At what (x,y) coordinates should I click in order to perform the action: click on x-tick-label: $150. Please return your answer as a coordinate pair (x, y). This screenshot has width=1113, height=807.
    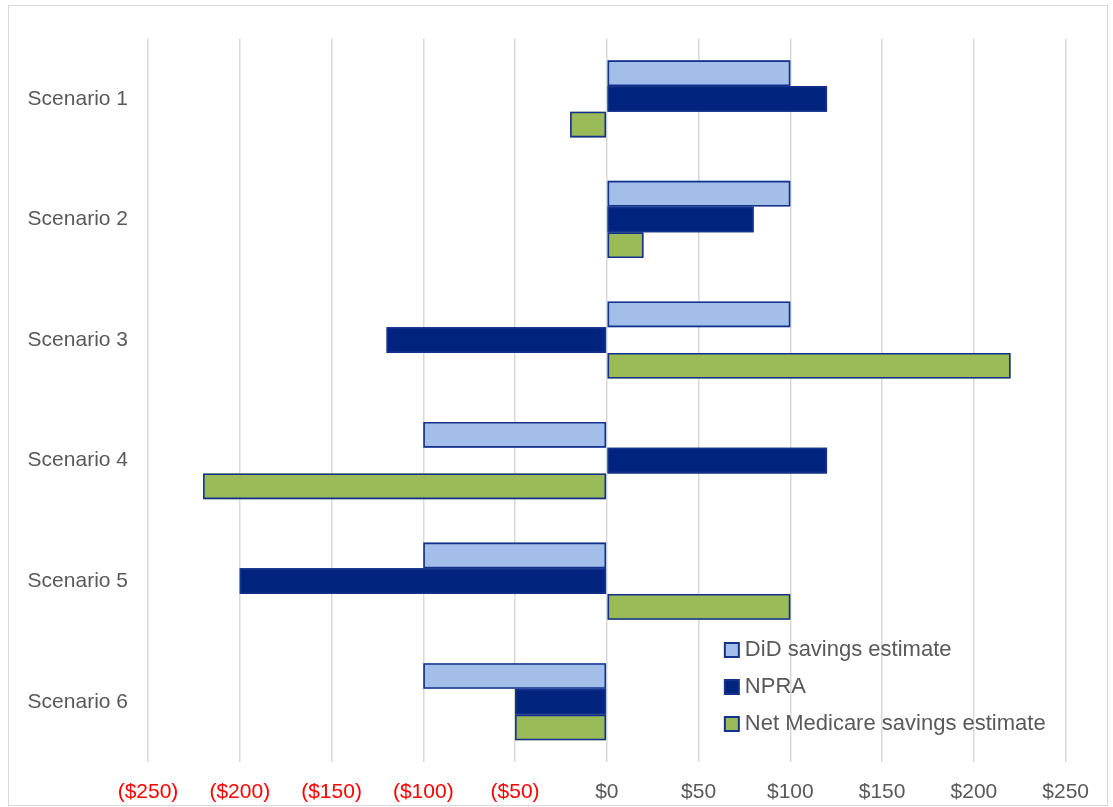
    Looking at the image, I should click on (882, 791).